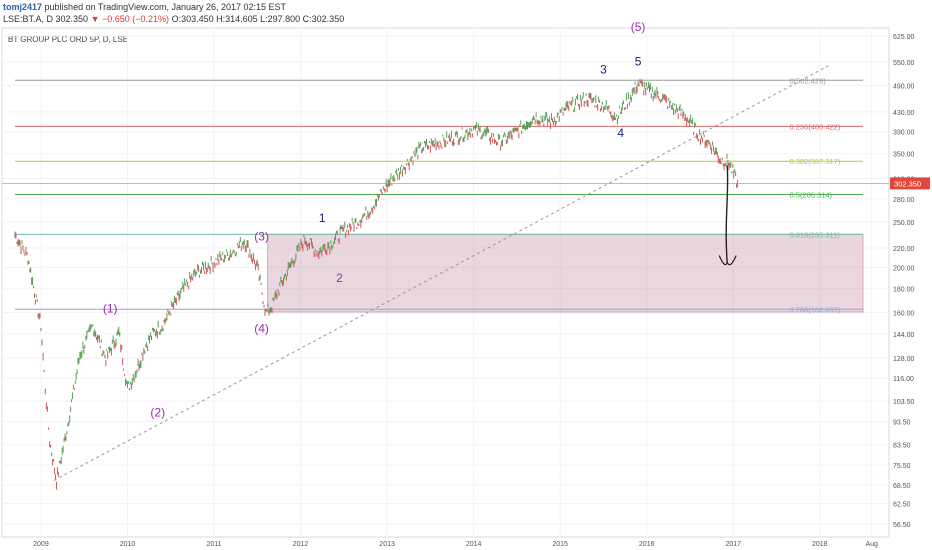 This screenshot has width=932, height=550. Describe the element at coordinates (902, 423) in the screenshot. I see `y-tick-label: 93.50` at that location.